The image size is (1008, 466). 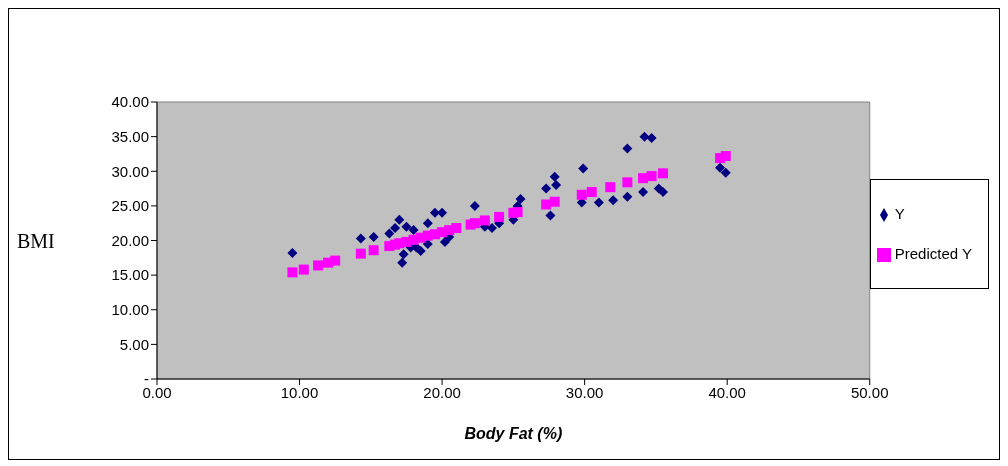 What do you see at coordinates (130, 240) in the screenshot?
I see `y-tick-label: 20.00` at bounding box center [130, 240].